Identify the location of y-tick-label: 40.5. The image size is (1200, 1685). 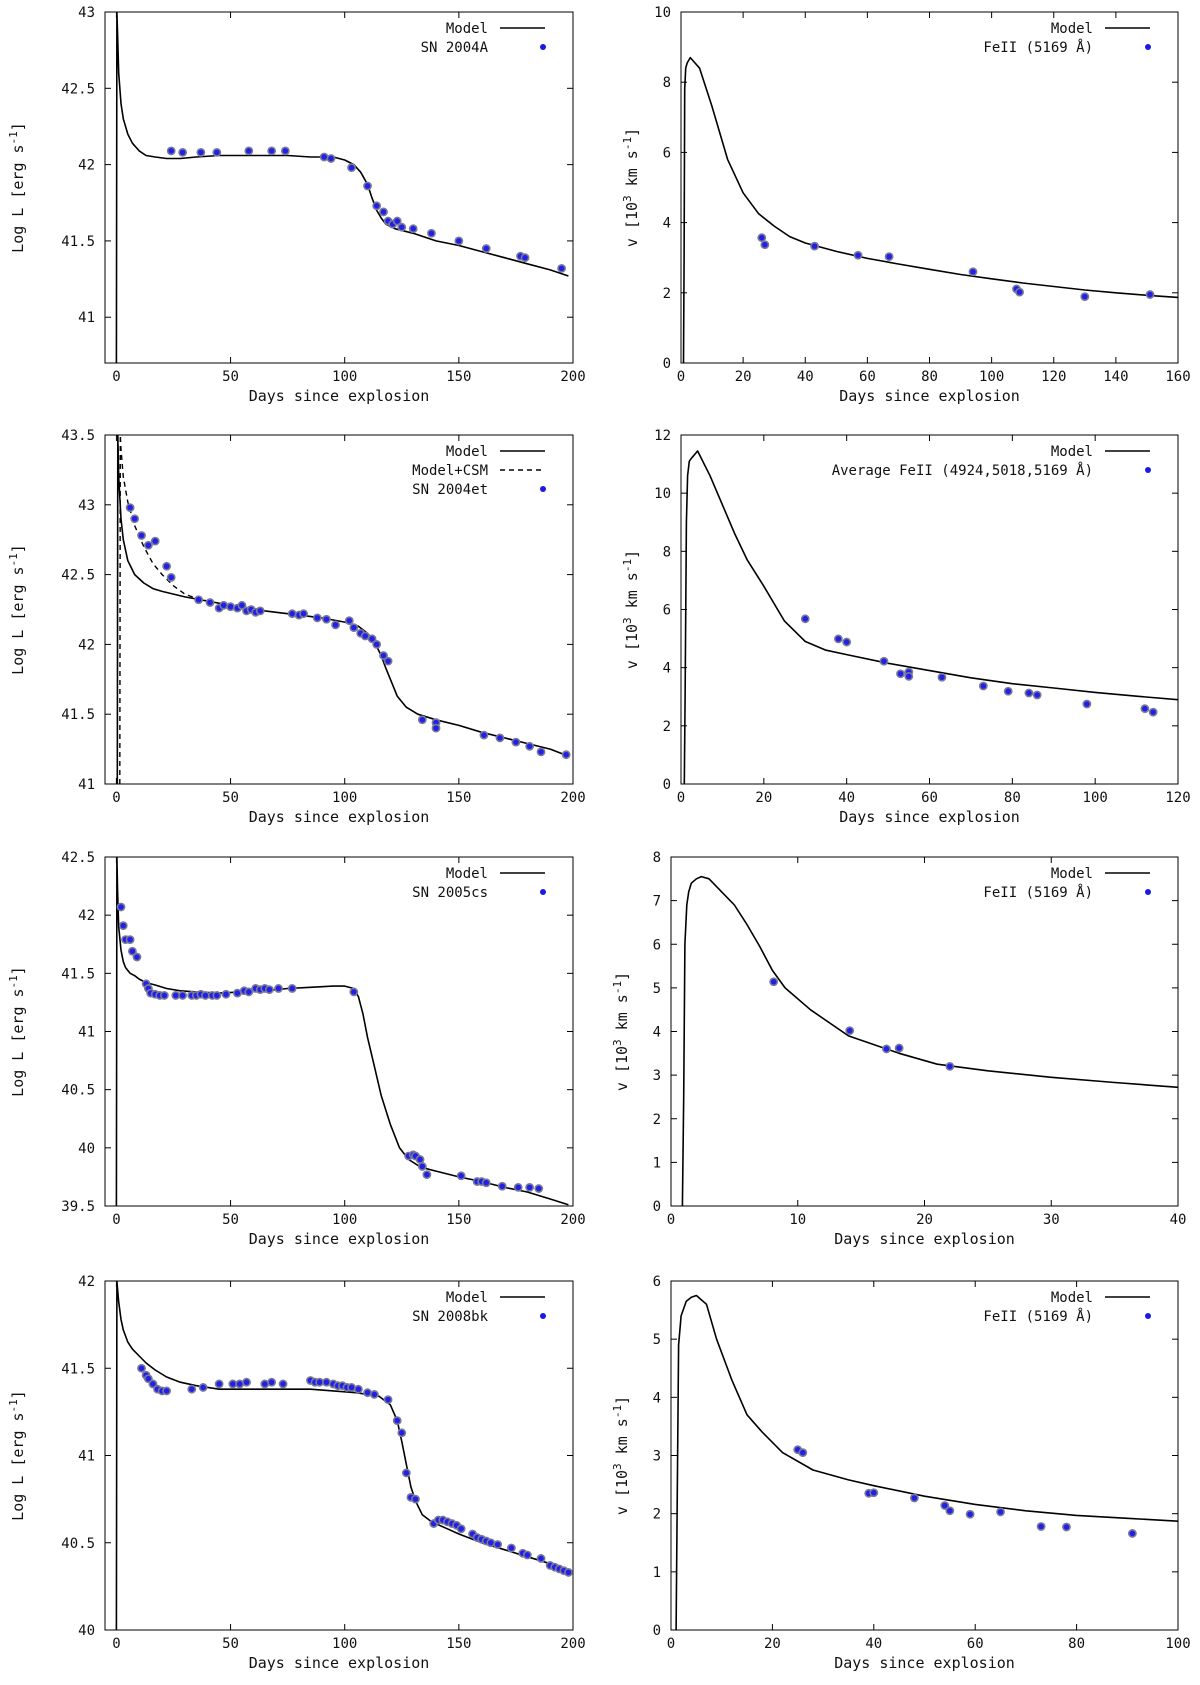
(78, 1544).